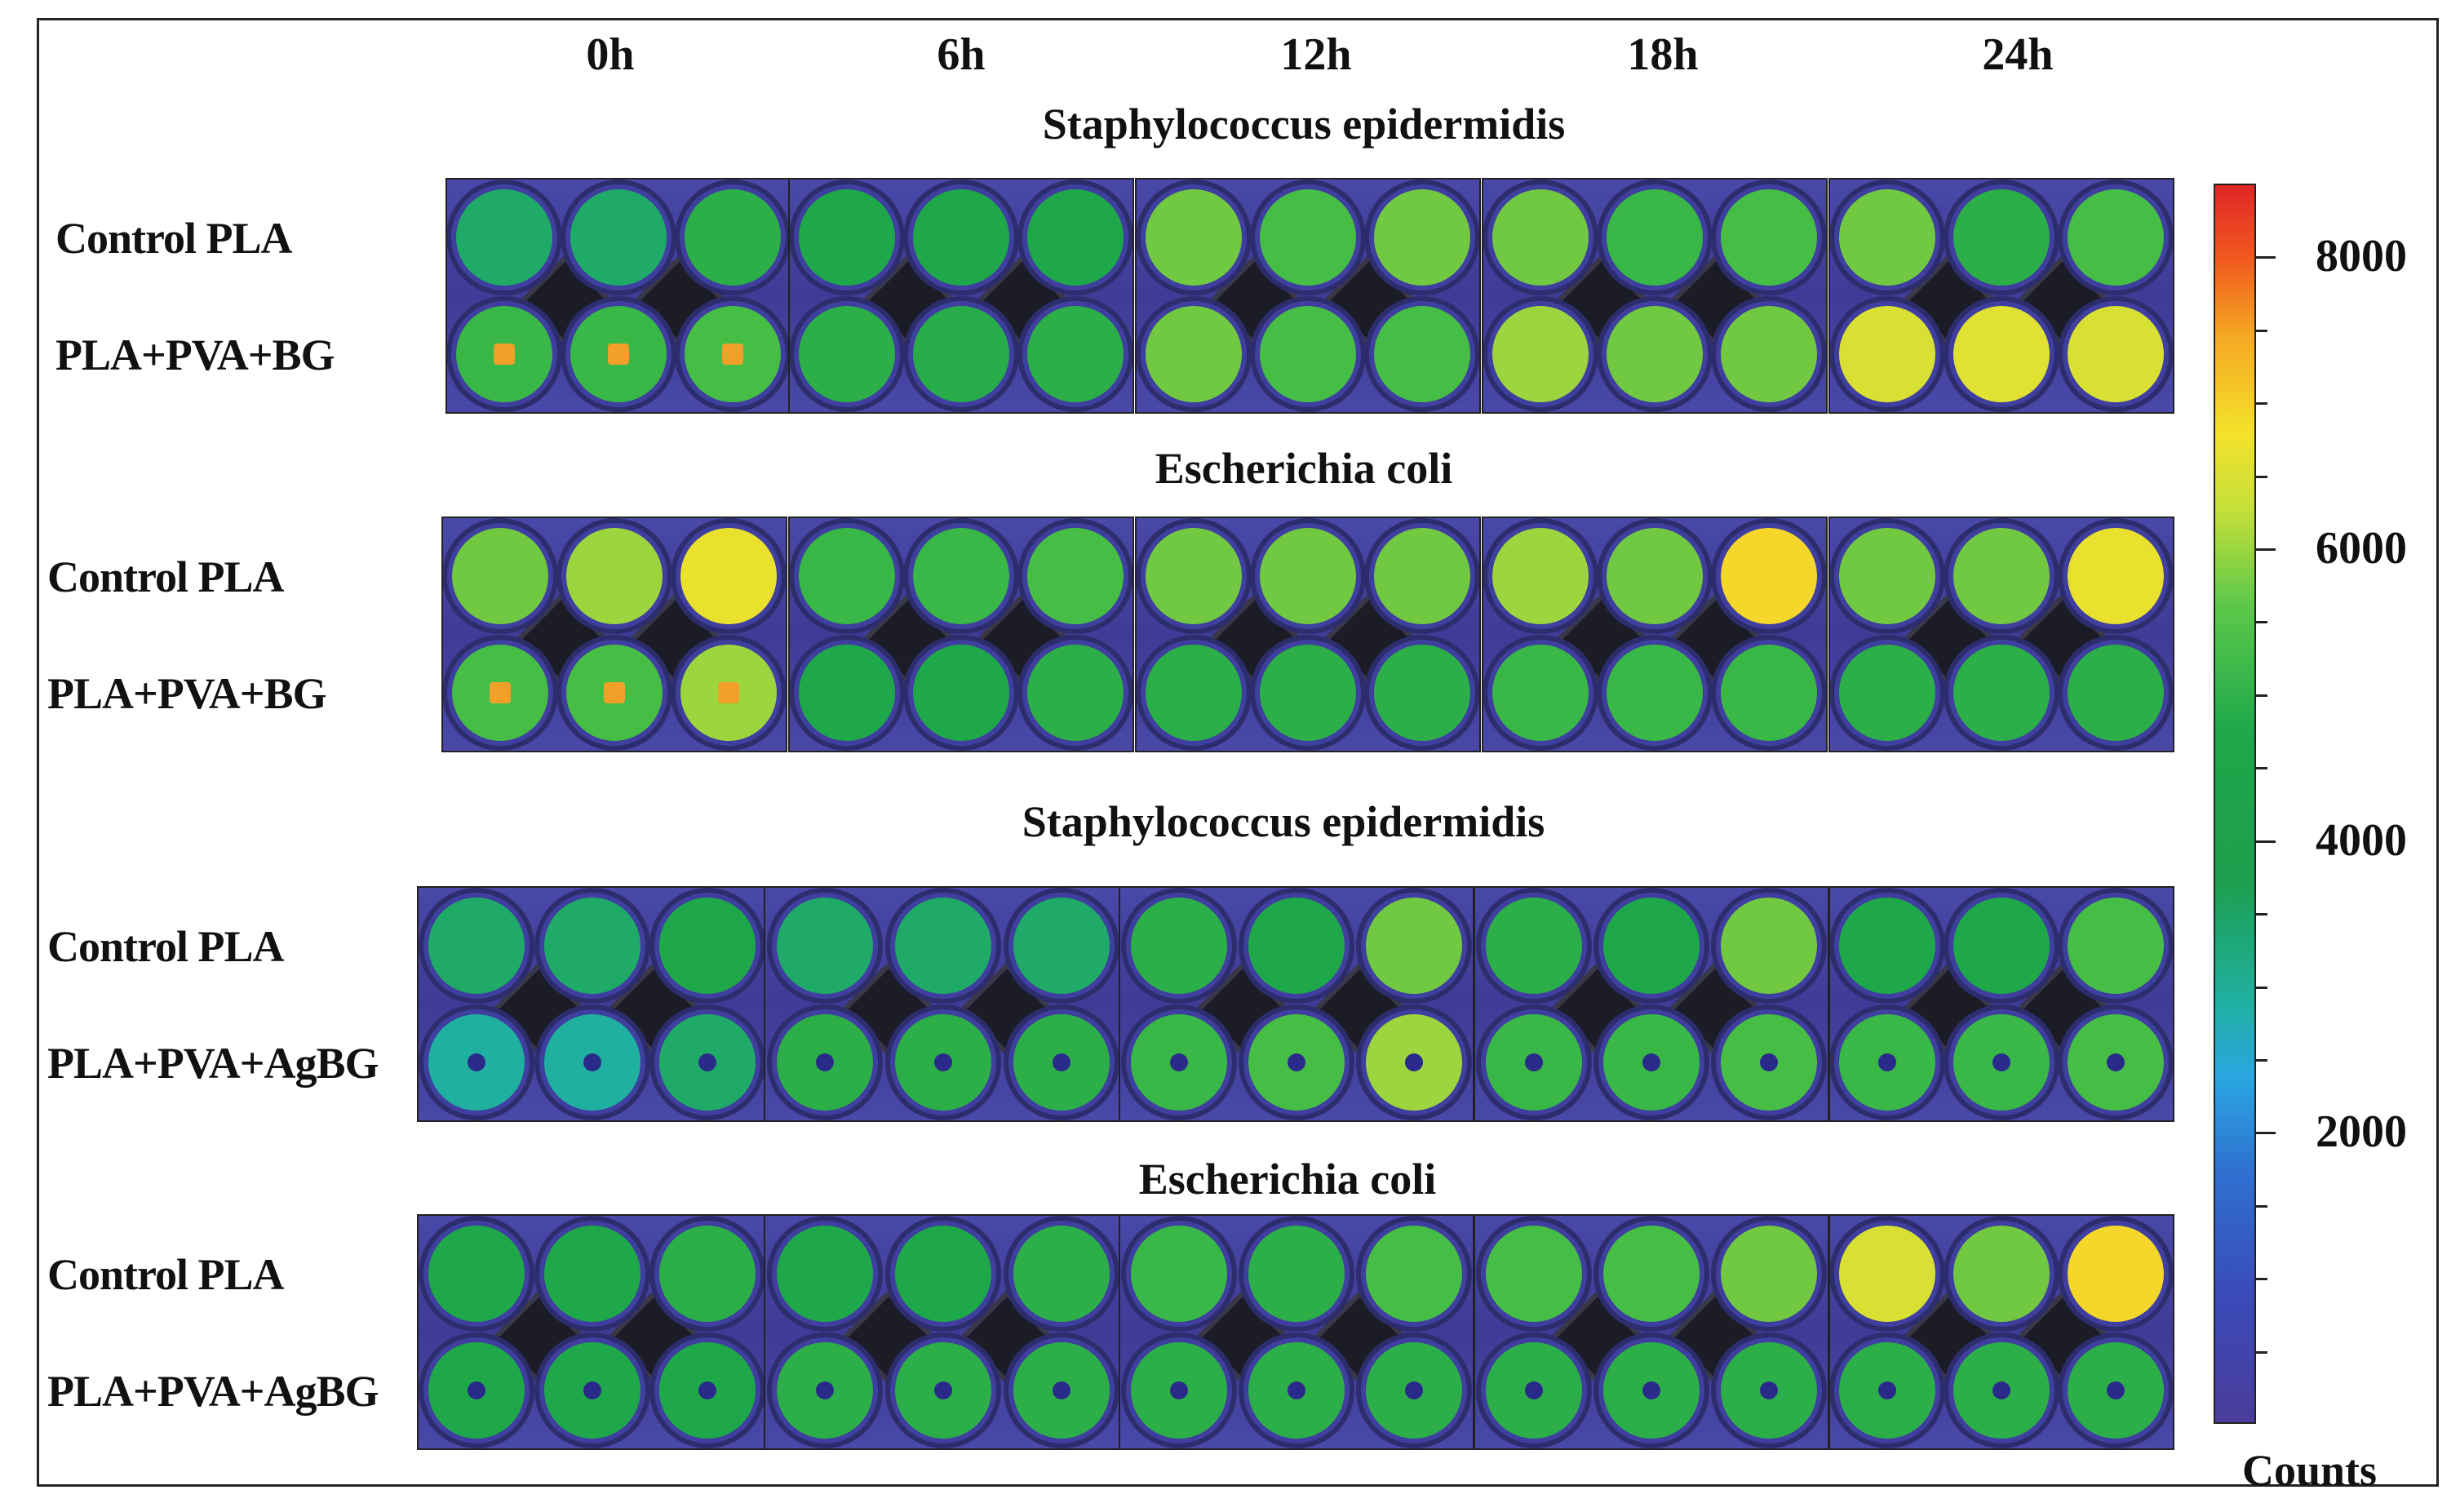 This screenshot has width=2460, height=1512. Describe the element at coordinates (1283, 821) in the screenshot. I see `section-title-3: Staphylococcus epidermidis` at that location.